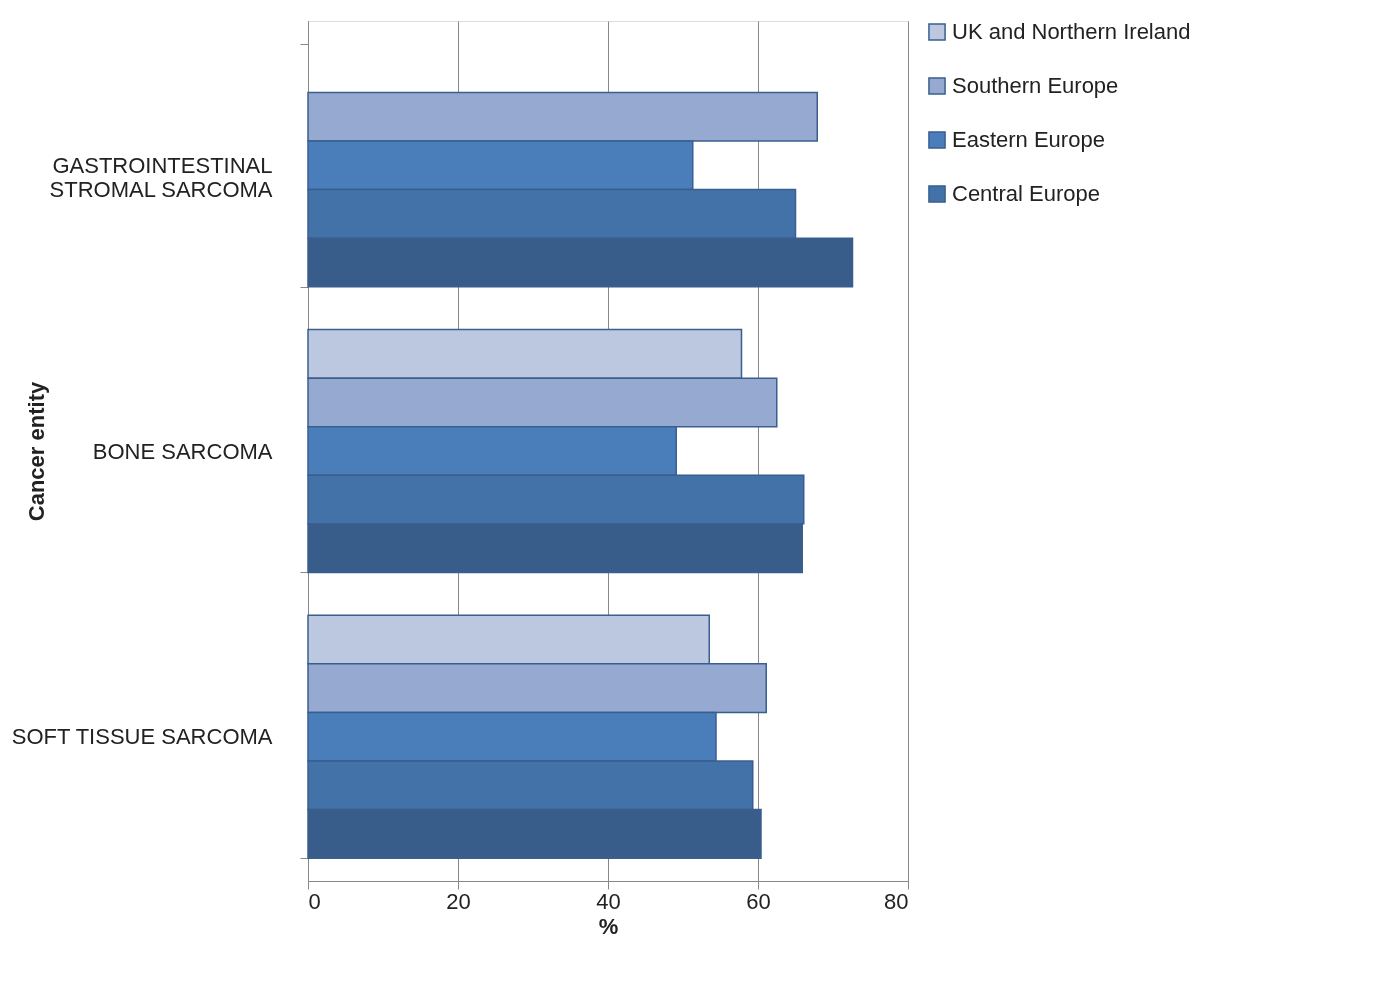  What do you see at coordinates (1071, 31) in the screenshot?
I see `legend-label: UK and Northern Ireland` at bounding box center [1071, 31].